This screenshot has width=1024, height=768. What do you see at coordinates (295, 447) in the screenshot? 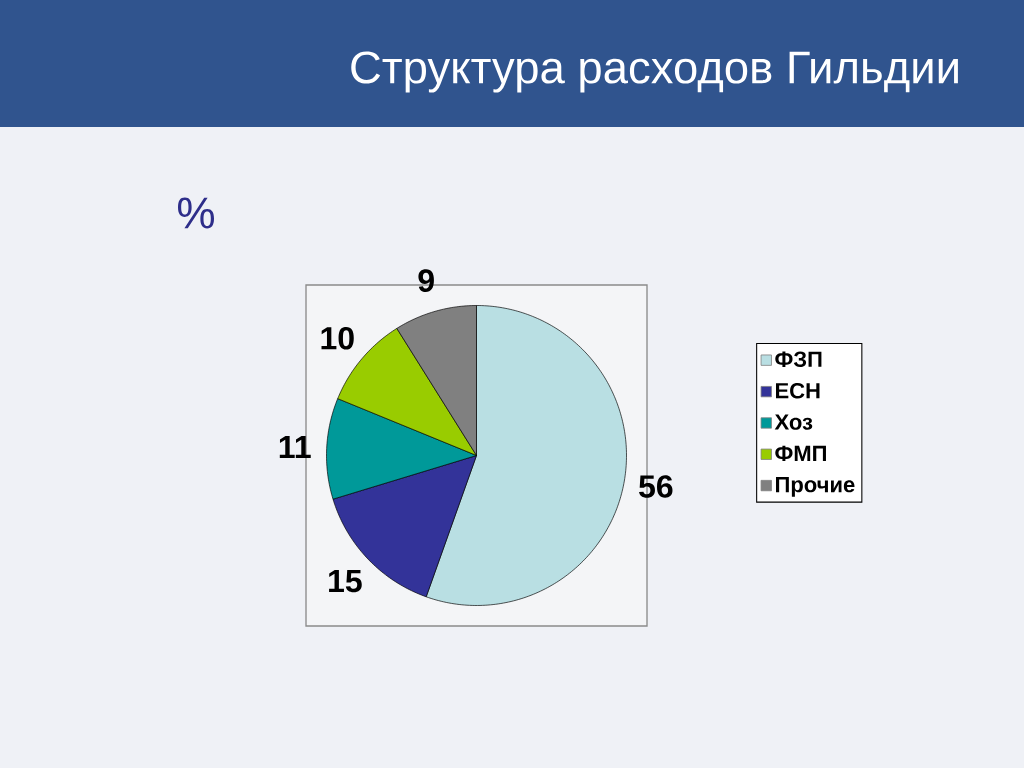
I see `data-label: 11` at bounding box center [295, 447].